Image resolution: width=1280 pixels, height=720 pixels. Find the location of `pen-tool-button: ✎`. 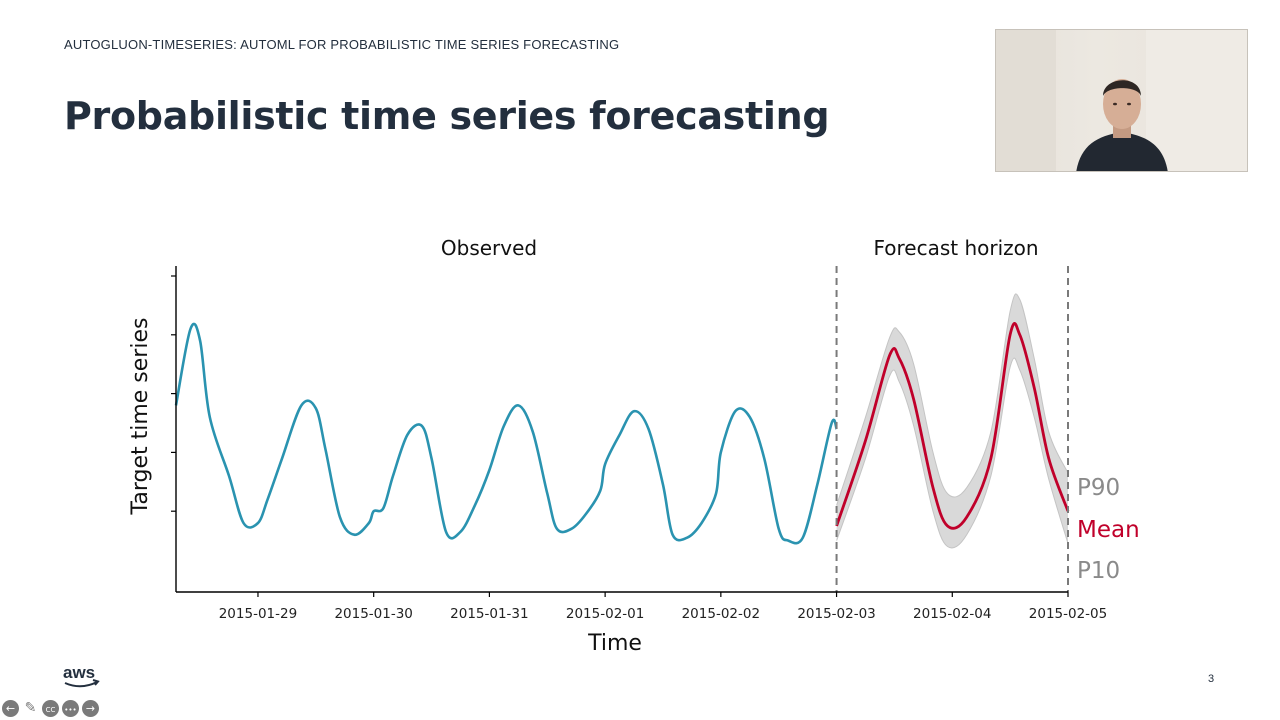

pen-tool-button: ✎ is located at coordinates (30, 708).